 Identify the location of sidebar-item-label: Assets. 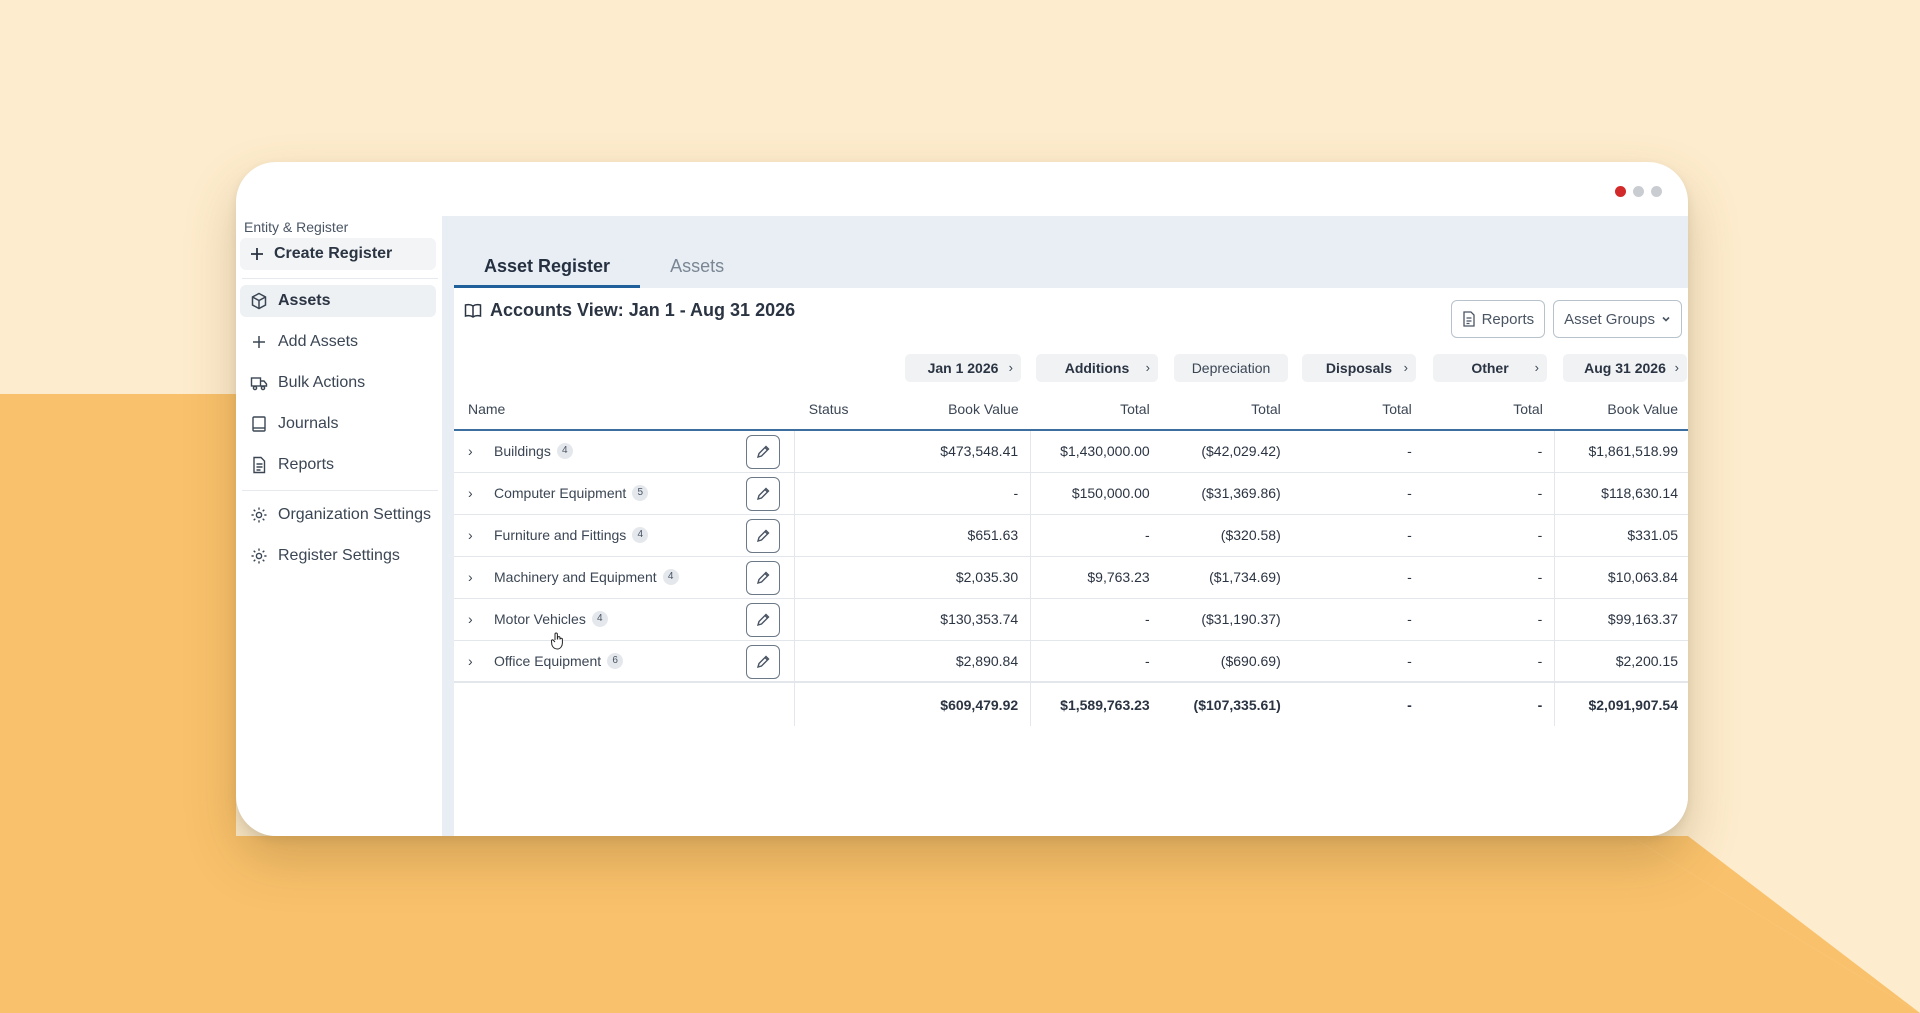
(304, 300).